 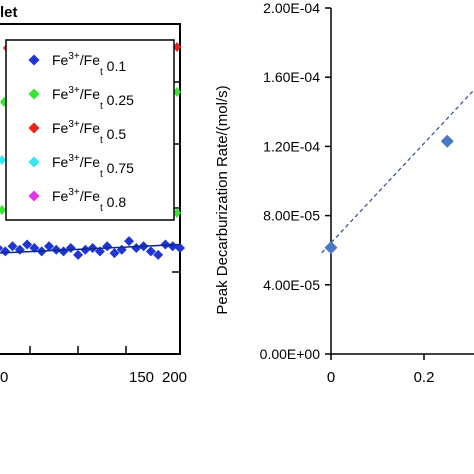 I want to click on right-y-tick-label: 2.00E-04, so click(x=291, y=8).